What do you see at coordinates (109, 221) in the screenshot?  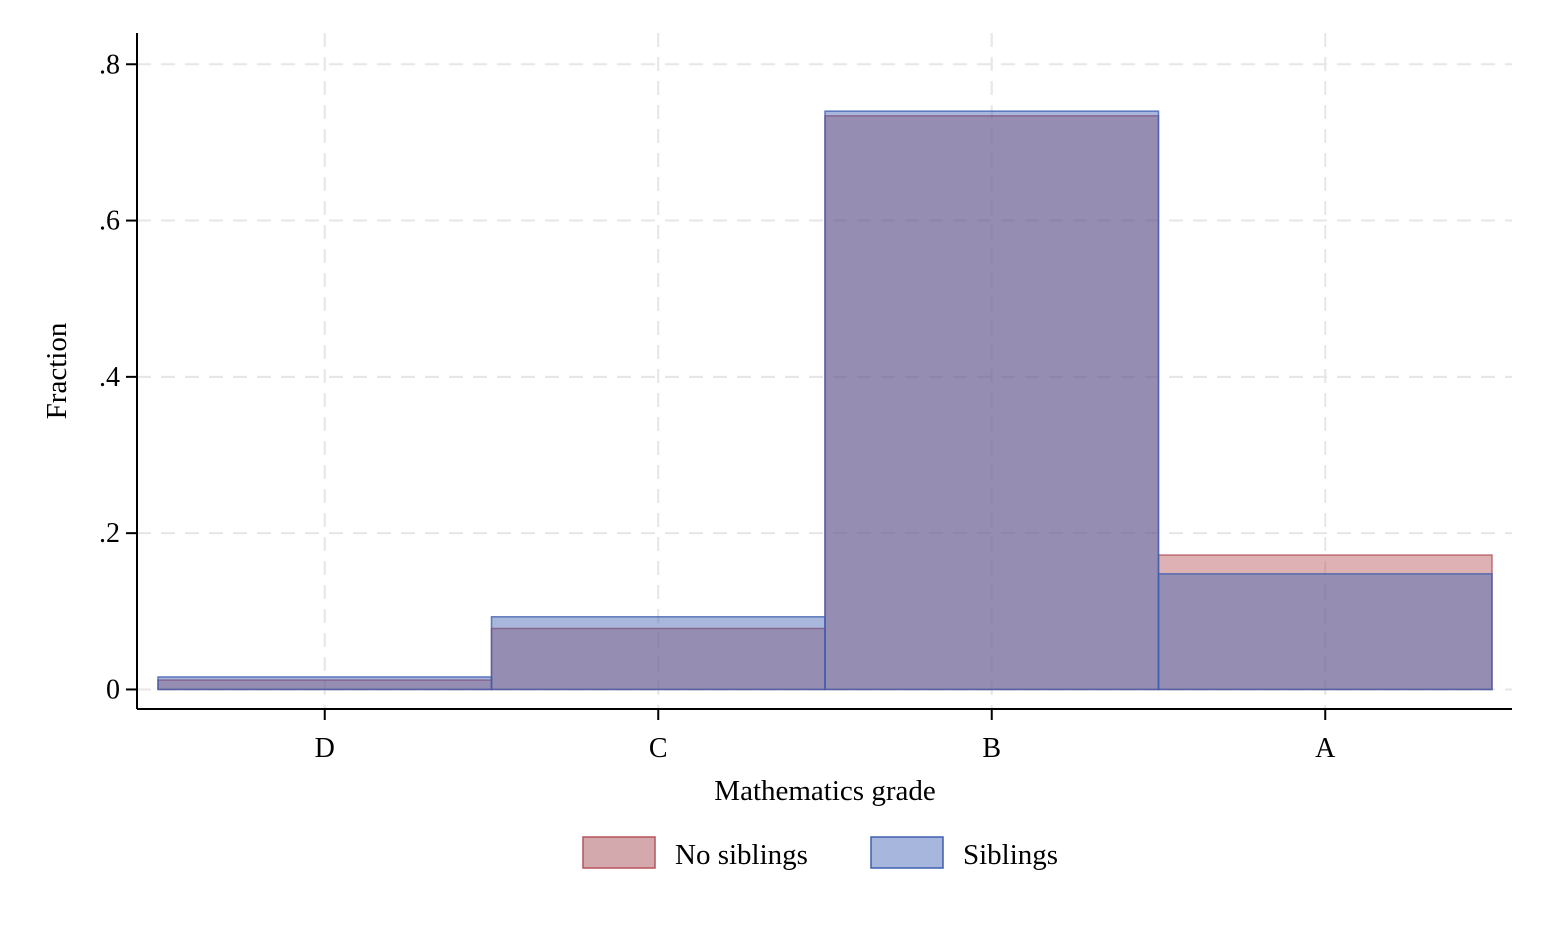 I see `y-tick-label-6: .6` at bounding box center [109, 221].